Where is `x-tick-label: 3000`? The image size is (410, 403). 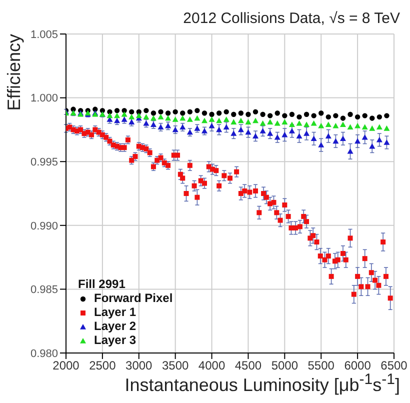
x-tick-label: 3000 is located at coordinates (139, 365).